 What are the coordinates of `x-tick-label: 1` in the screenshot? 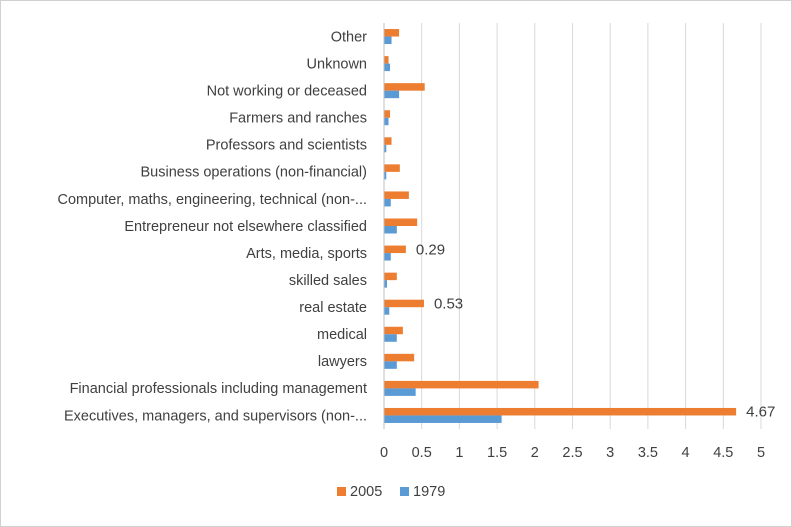 It's located at (459, 453).